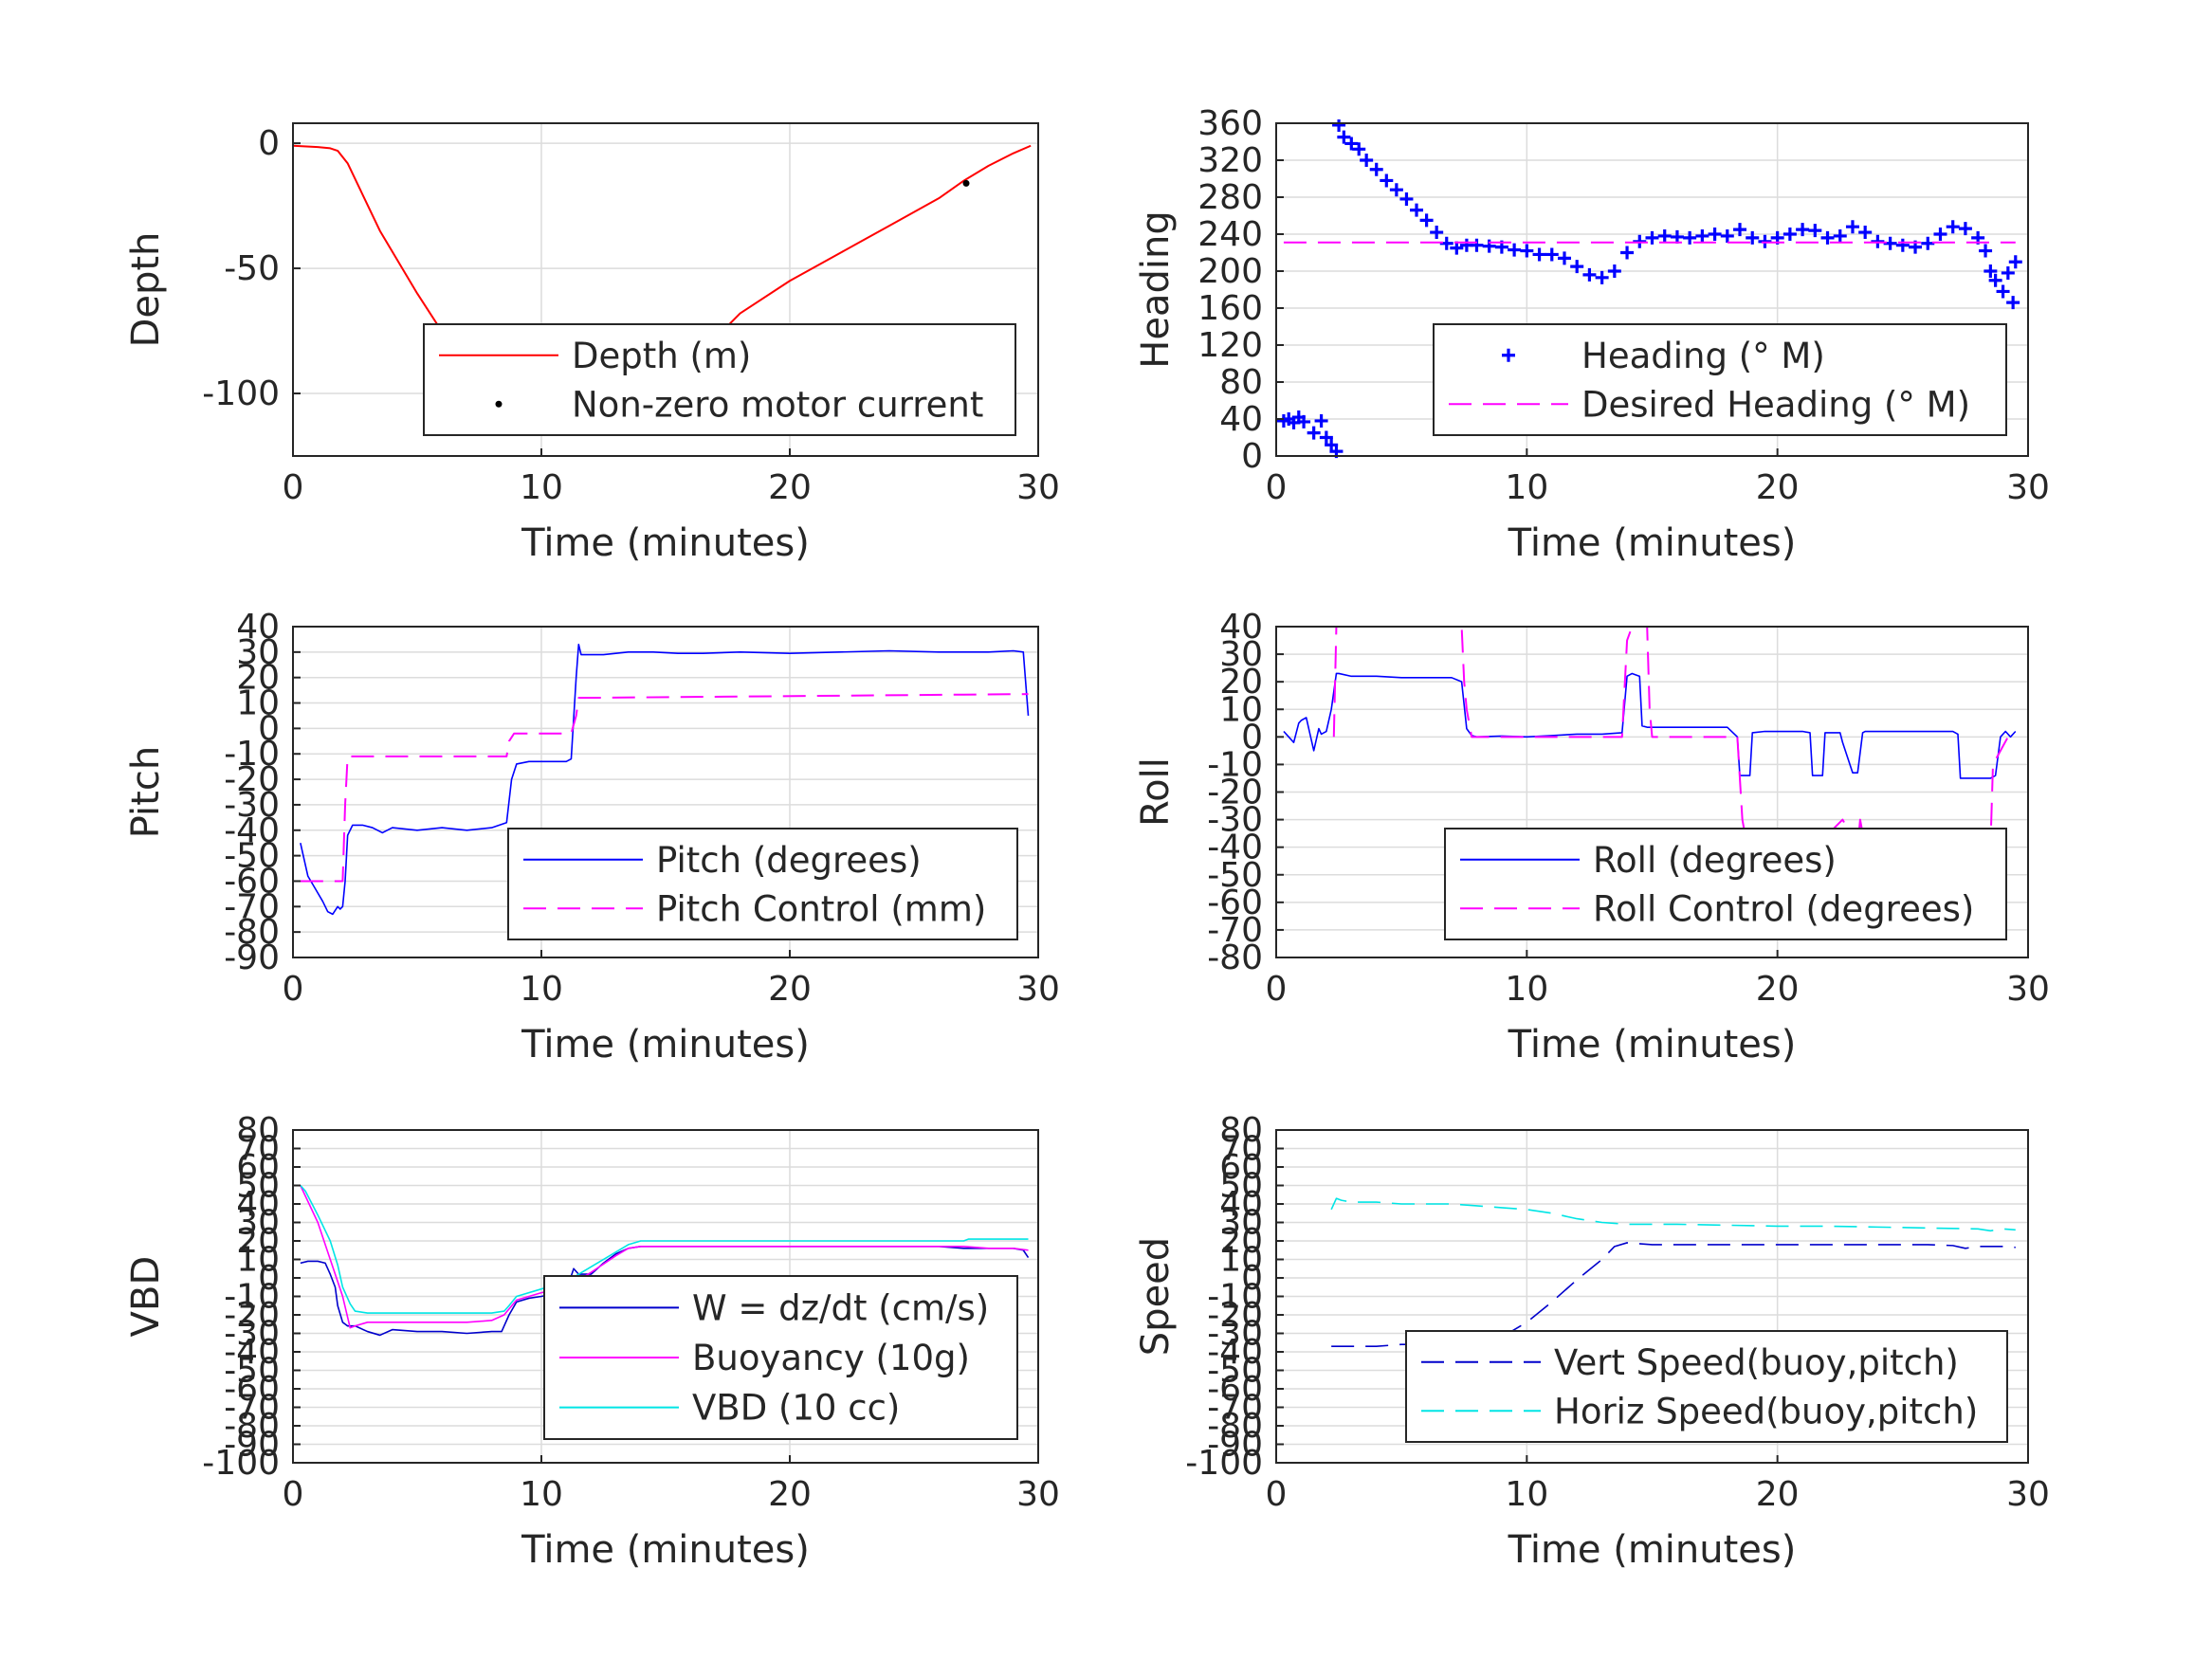 The width and height of the screenshot is (2212, 1659). What do you see at coordinates (790, 989) in the screenshot?
I see `pitch-x-tick-label: 20` at bounding box center [790, 989].